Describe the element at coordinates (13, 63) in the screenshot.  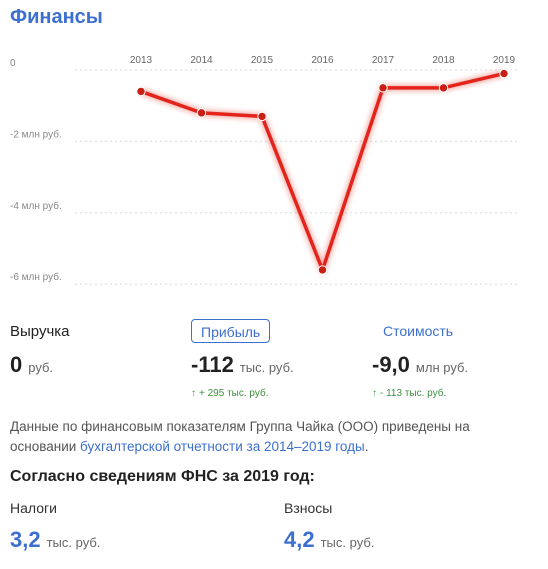
I see `y-tick-label: 0` at that location.